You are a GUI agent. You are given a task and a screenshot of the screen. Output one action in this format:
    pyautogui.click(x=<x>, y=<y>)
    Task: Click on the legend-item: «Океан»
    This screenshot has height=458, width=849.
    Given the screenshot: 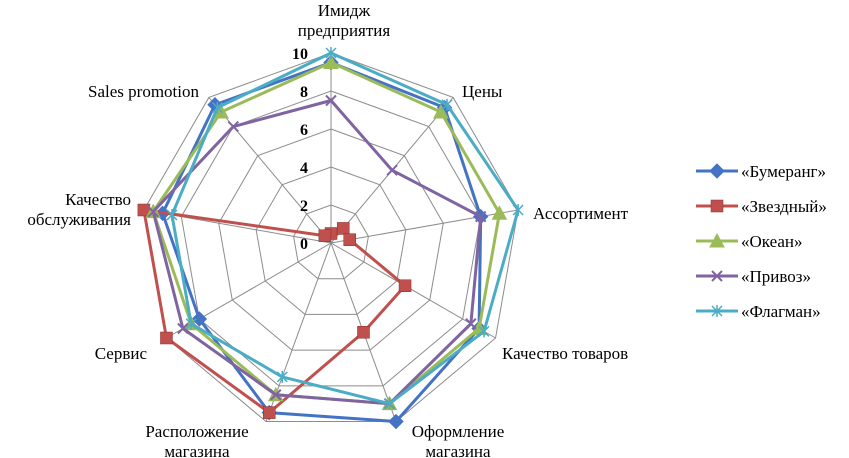 What is the action you would take?
    pyautogui.click(x=749, y=241)
    